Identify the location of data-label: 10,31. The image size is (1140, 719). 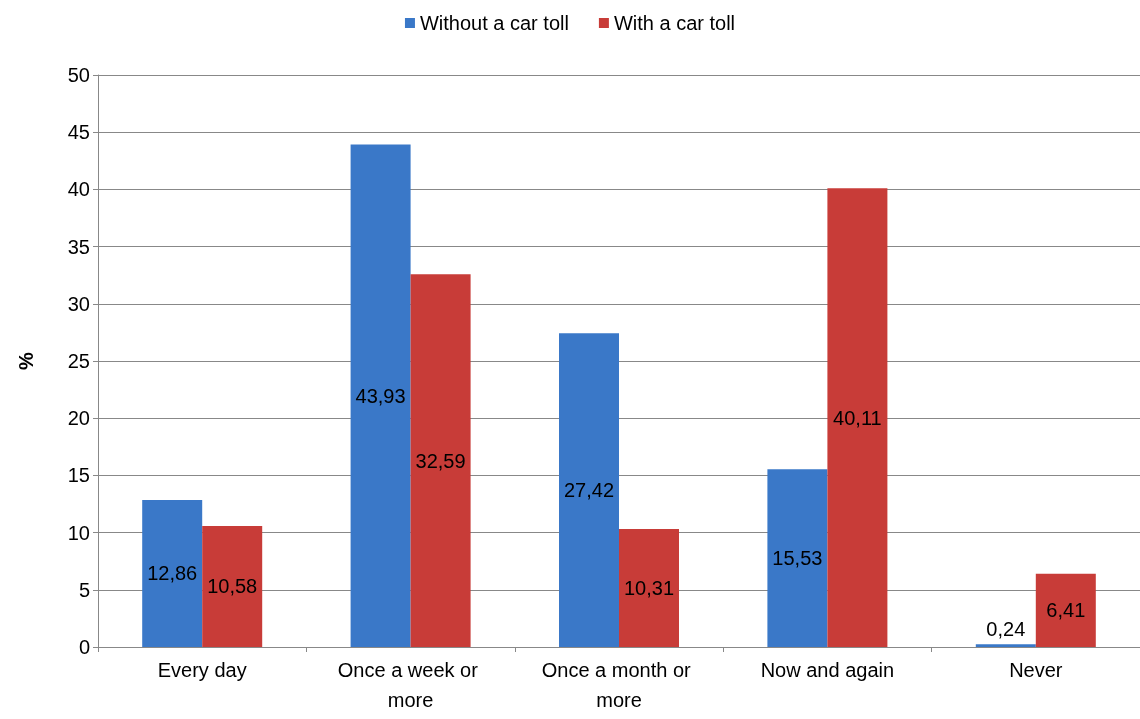
(649, 588).